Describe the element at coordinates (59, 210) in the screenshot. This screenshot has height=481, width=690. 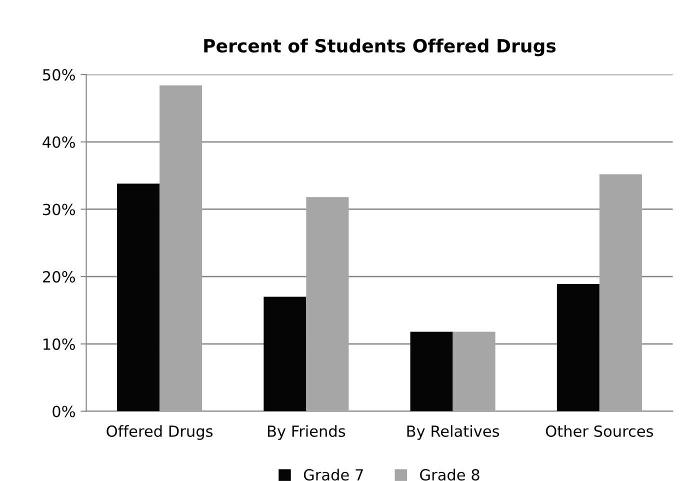
I see `y-tick-label: 30%` at that location.